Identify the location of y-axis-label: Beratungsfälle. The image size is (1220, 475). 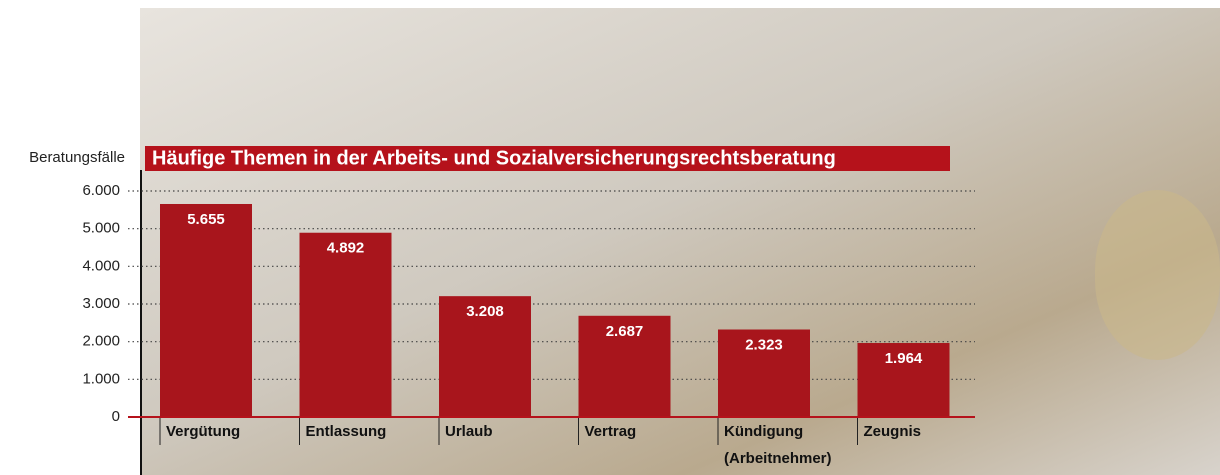
(77, 157).